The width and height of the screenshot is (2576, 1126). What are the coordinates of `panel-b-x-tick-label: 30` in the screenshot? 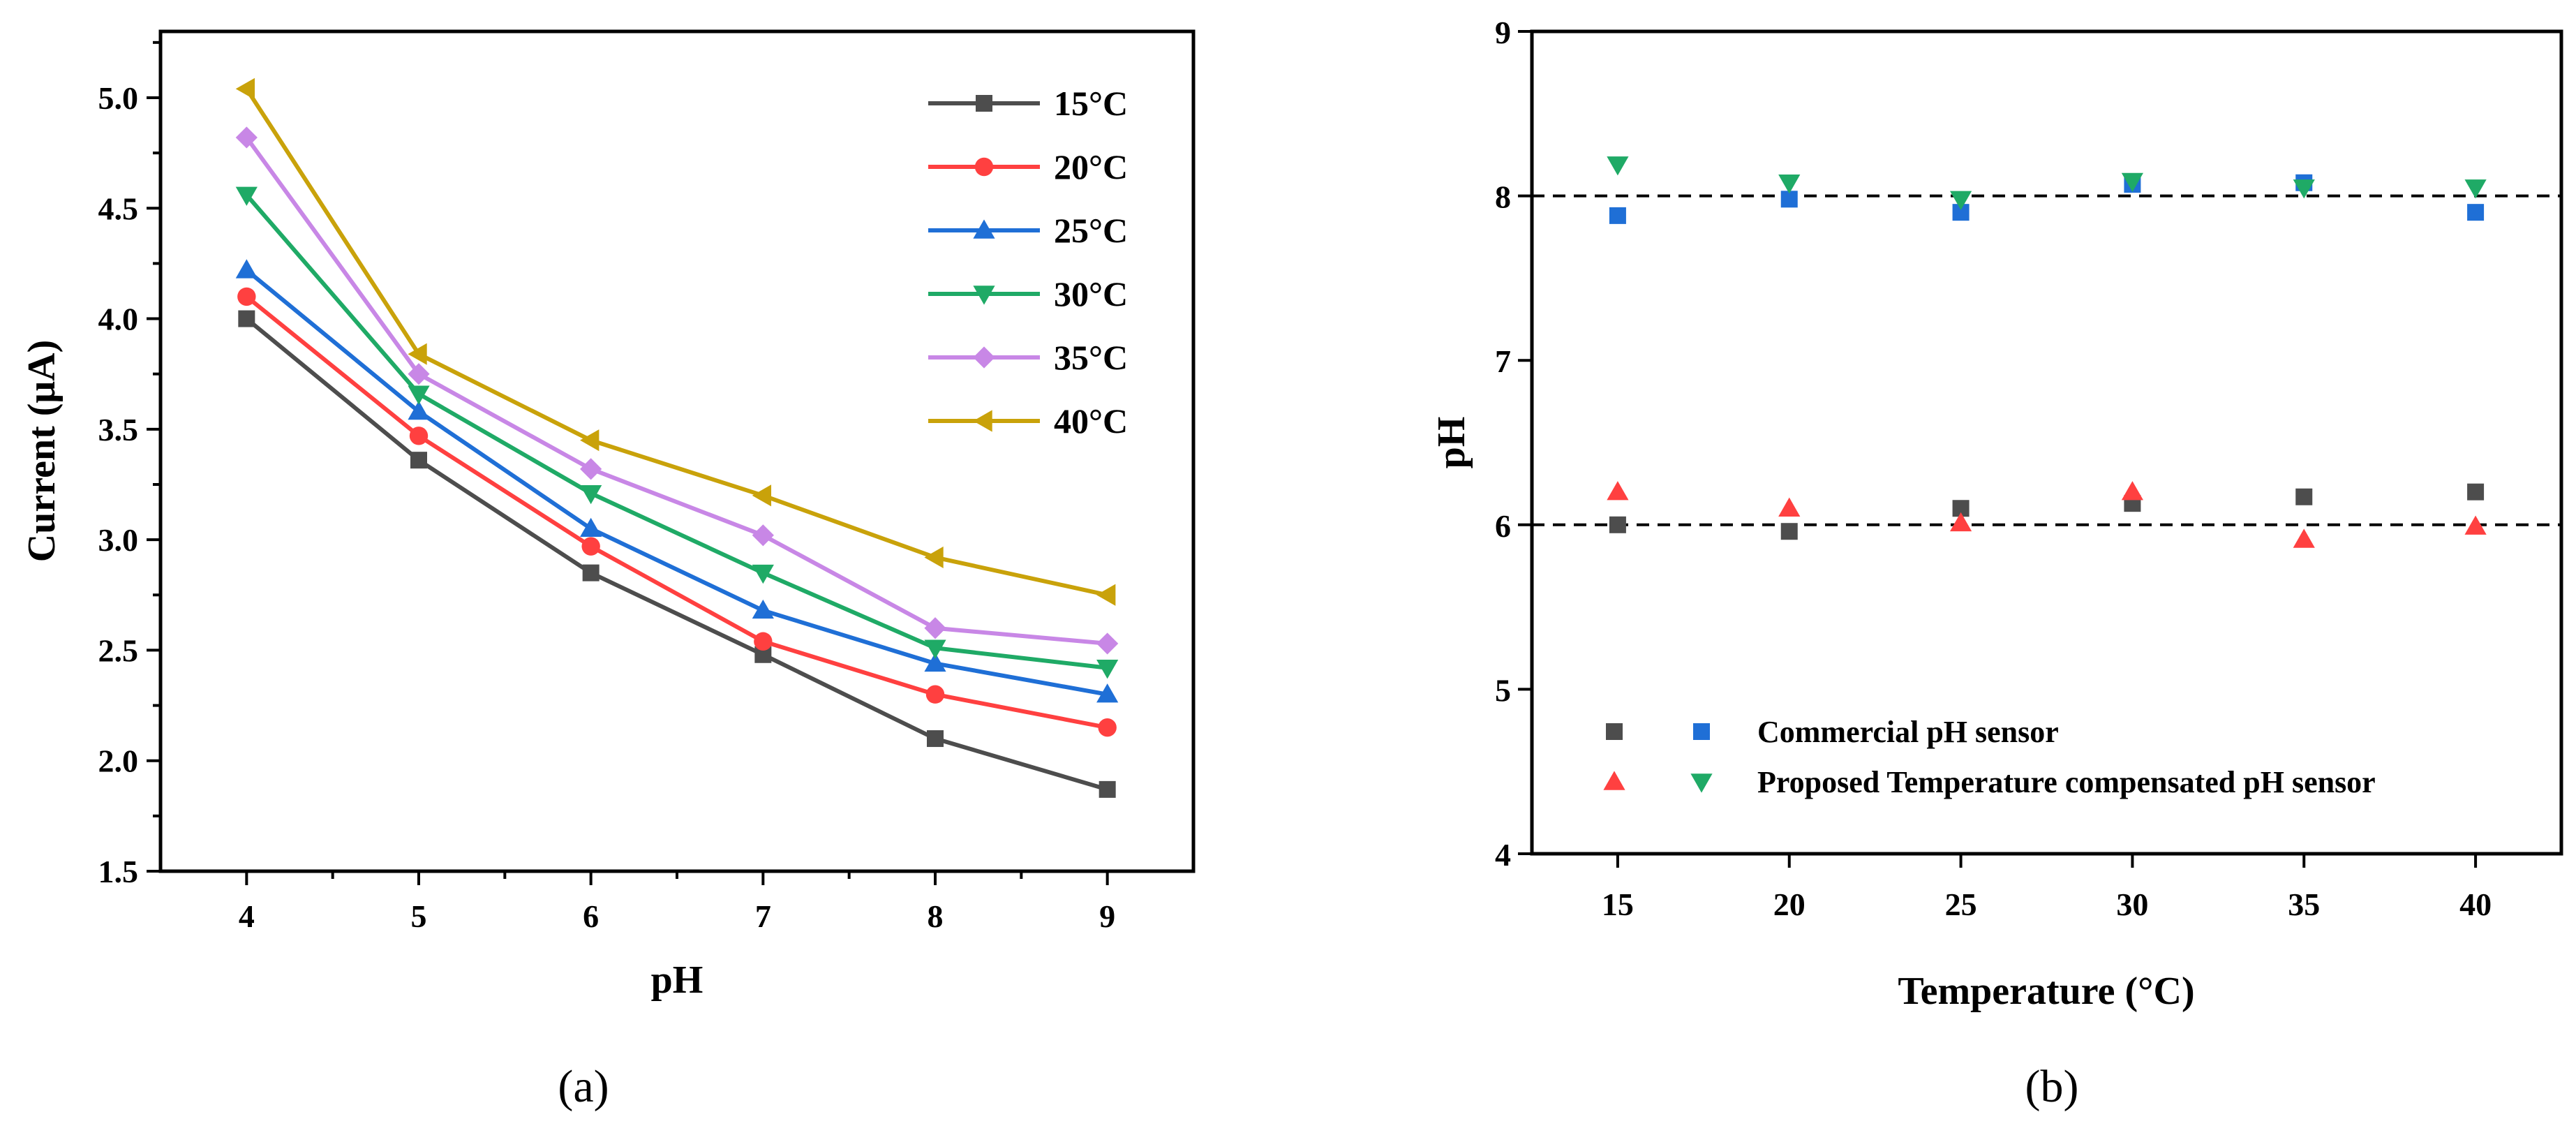 It's located at (2132, 904).